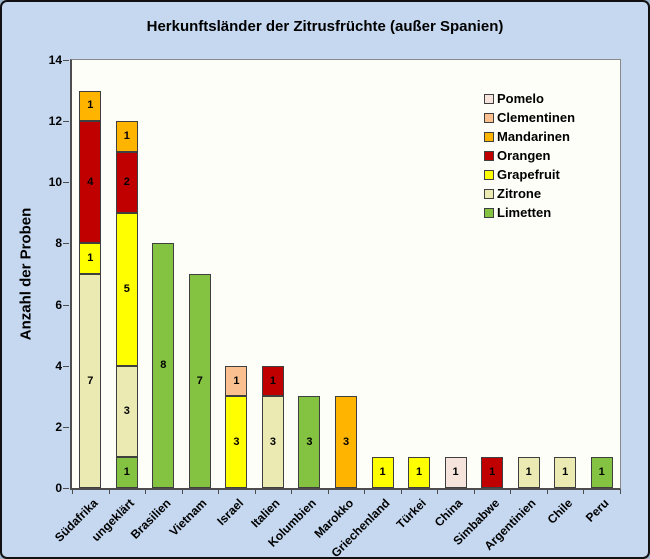 The height and width of the screenshot is (559, 650). Describe the element at coordinates (163, 365) in the screenshot. I see `bar-segment-brasilien-limetten: 8` at that location.